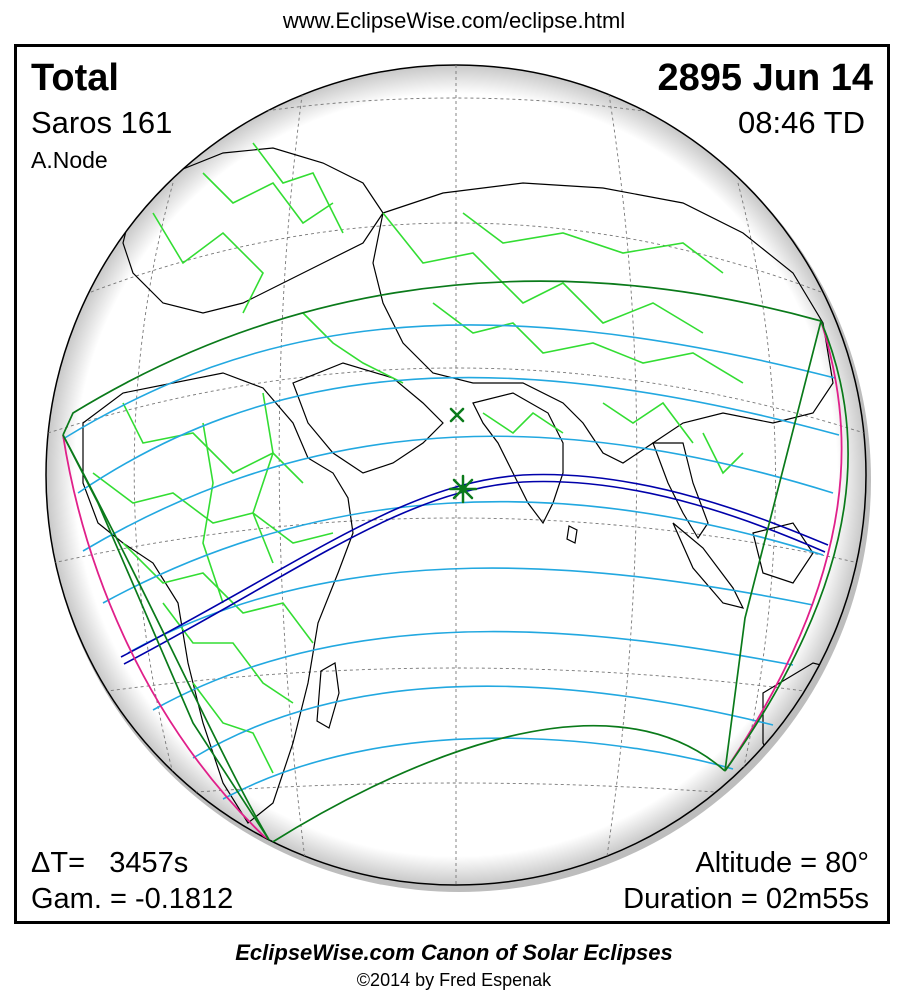 This screenshot has width=908, height=1004. What do you see at coordinates (75, 78) in the screenshot?
I see `eclipse-type: Total` at bounding box center [75, 78].